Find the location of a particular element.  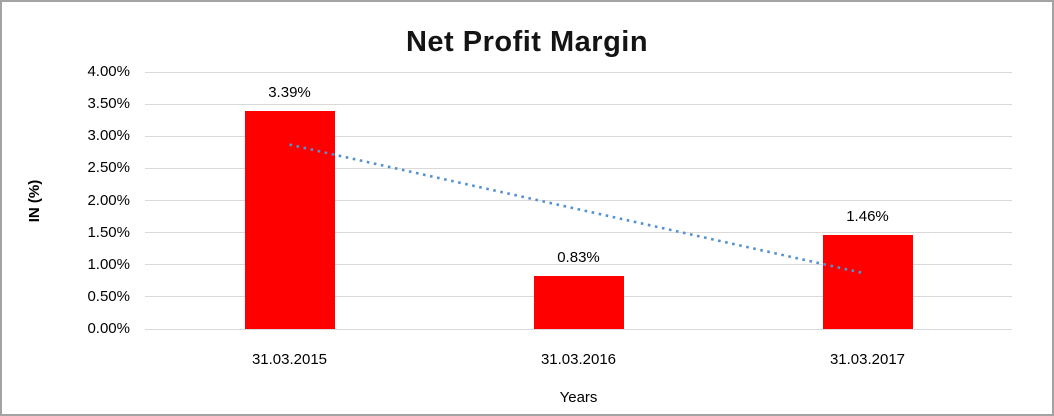

bar-value-label: 1.46% is located at coordinates (867, 217).